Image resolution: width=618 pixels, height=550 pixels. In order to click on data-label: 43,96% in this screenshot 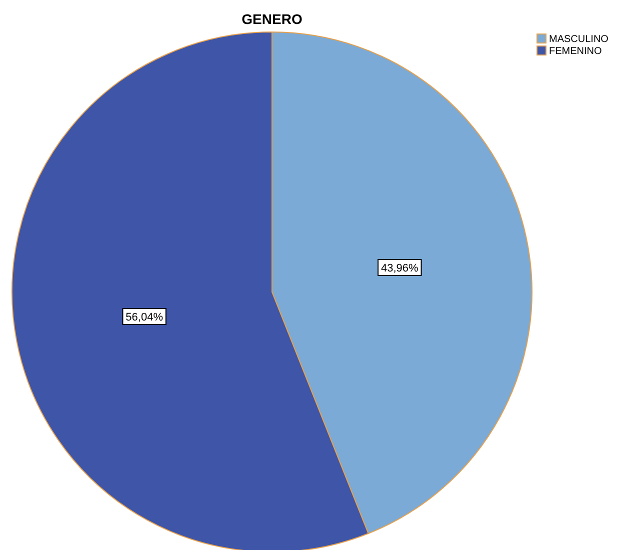, I will do `click(400, 268)`.